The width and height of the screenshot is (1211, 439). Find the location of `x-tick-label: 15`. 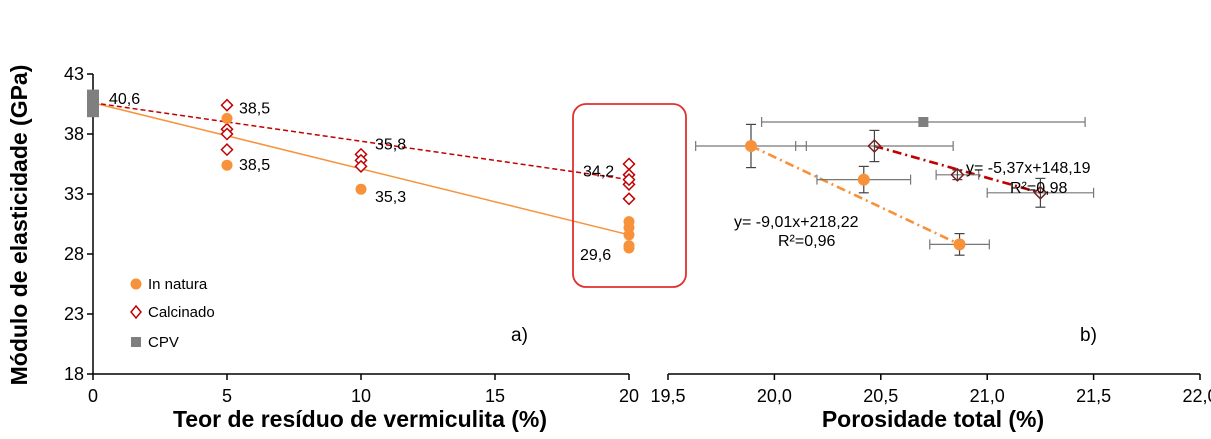

x-tick-label: 15 is located at coordinates (495, 396).